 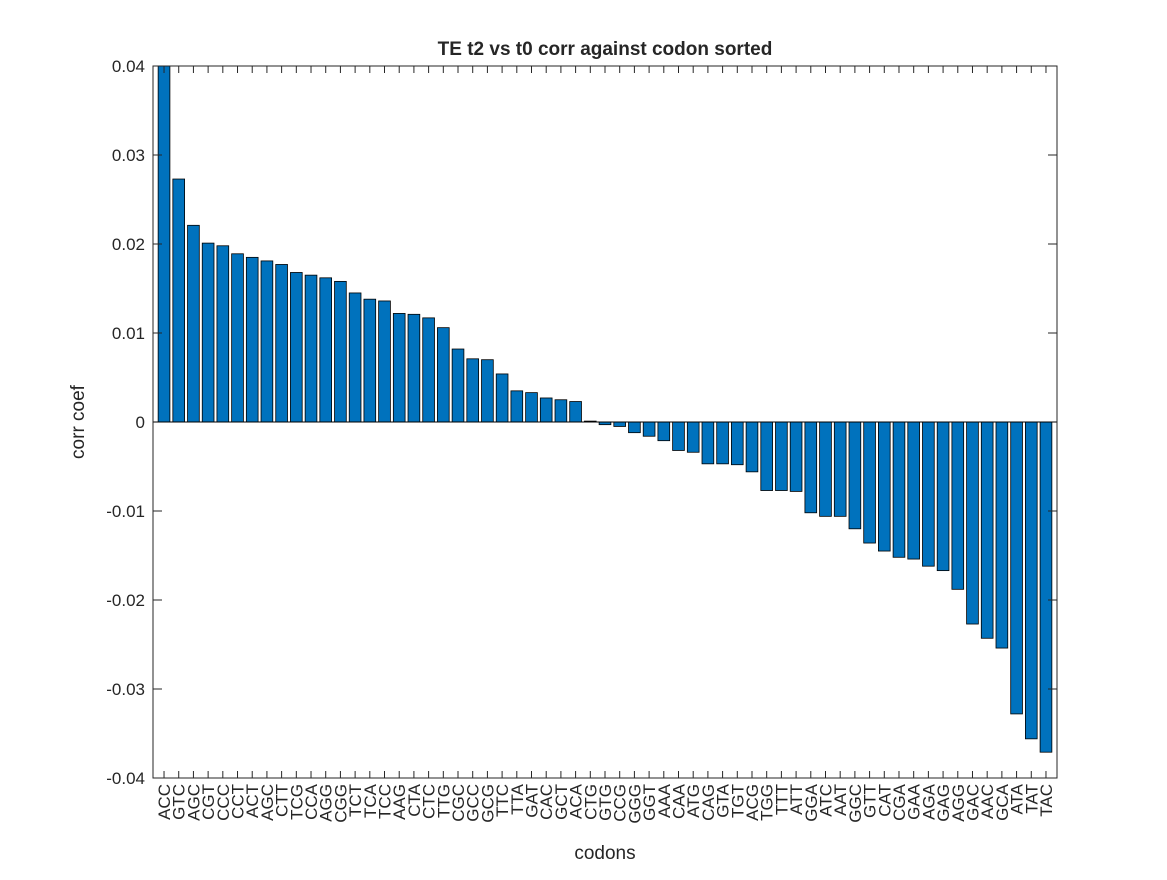 I want to click on x-tick-label: CAA, so click(x=679, y=801).